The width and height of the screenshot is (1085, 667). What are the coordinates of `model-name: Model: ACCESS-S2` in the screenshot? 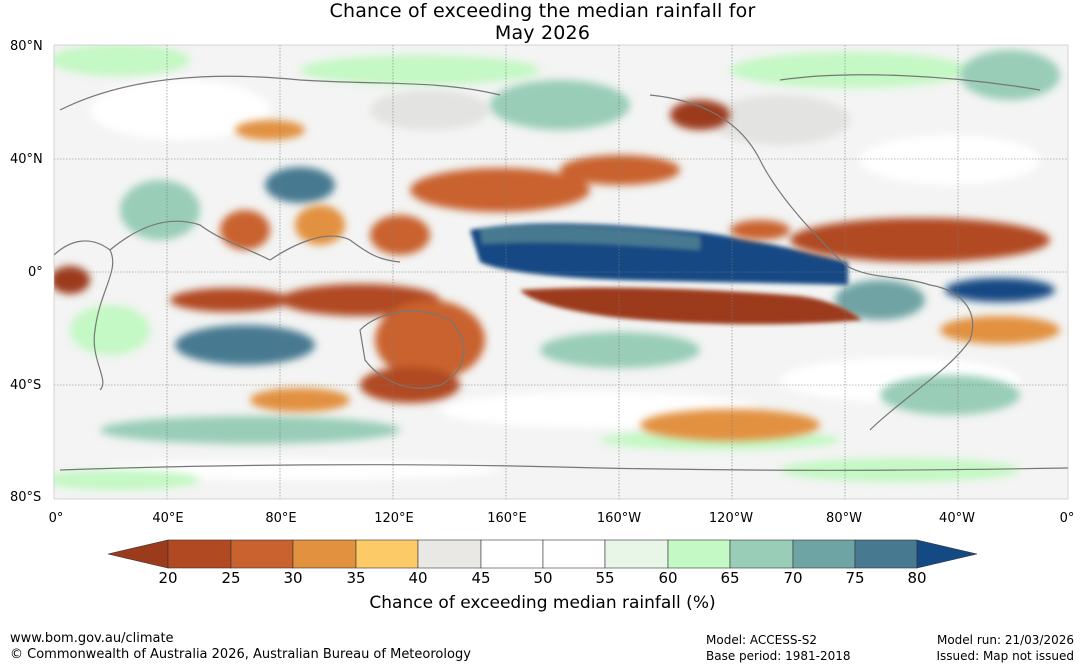 It's located at (762, 640).